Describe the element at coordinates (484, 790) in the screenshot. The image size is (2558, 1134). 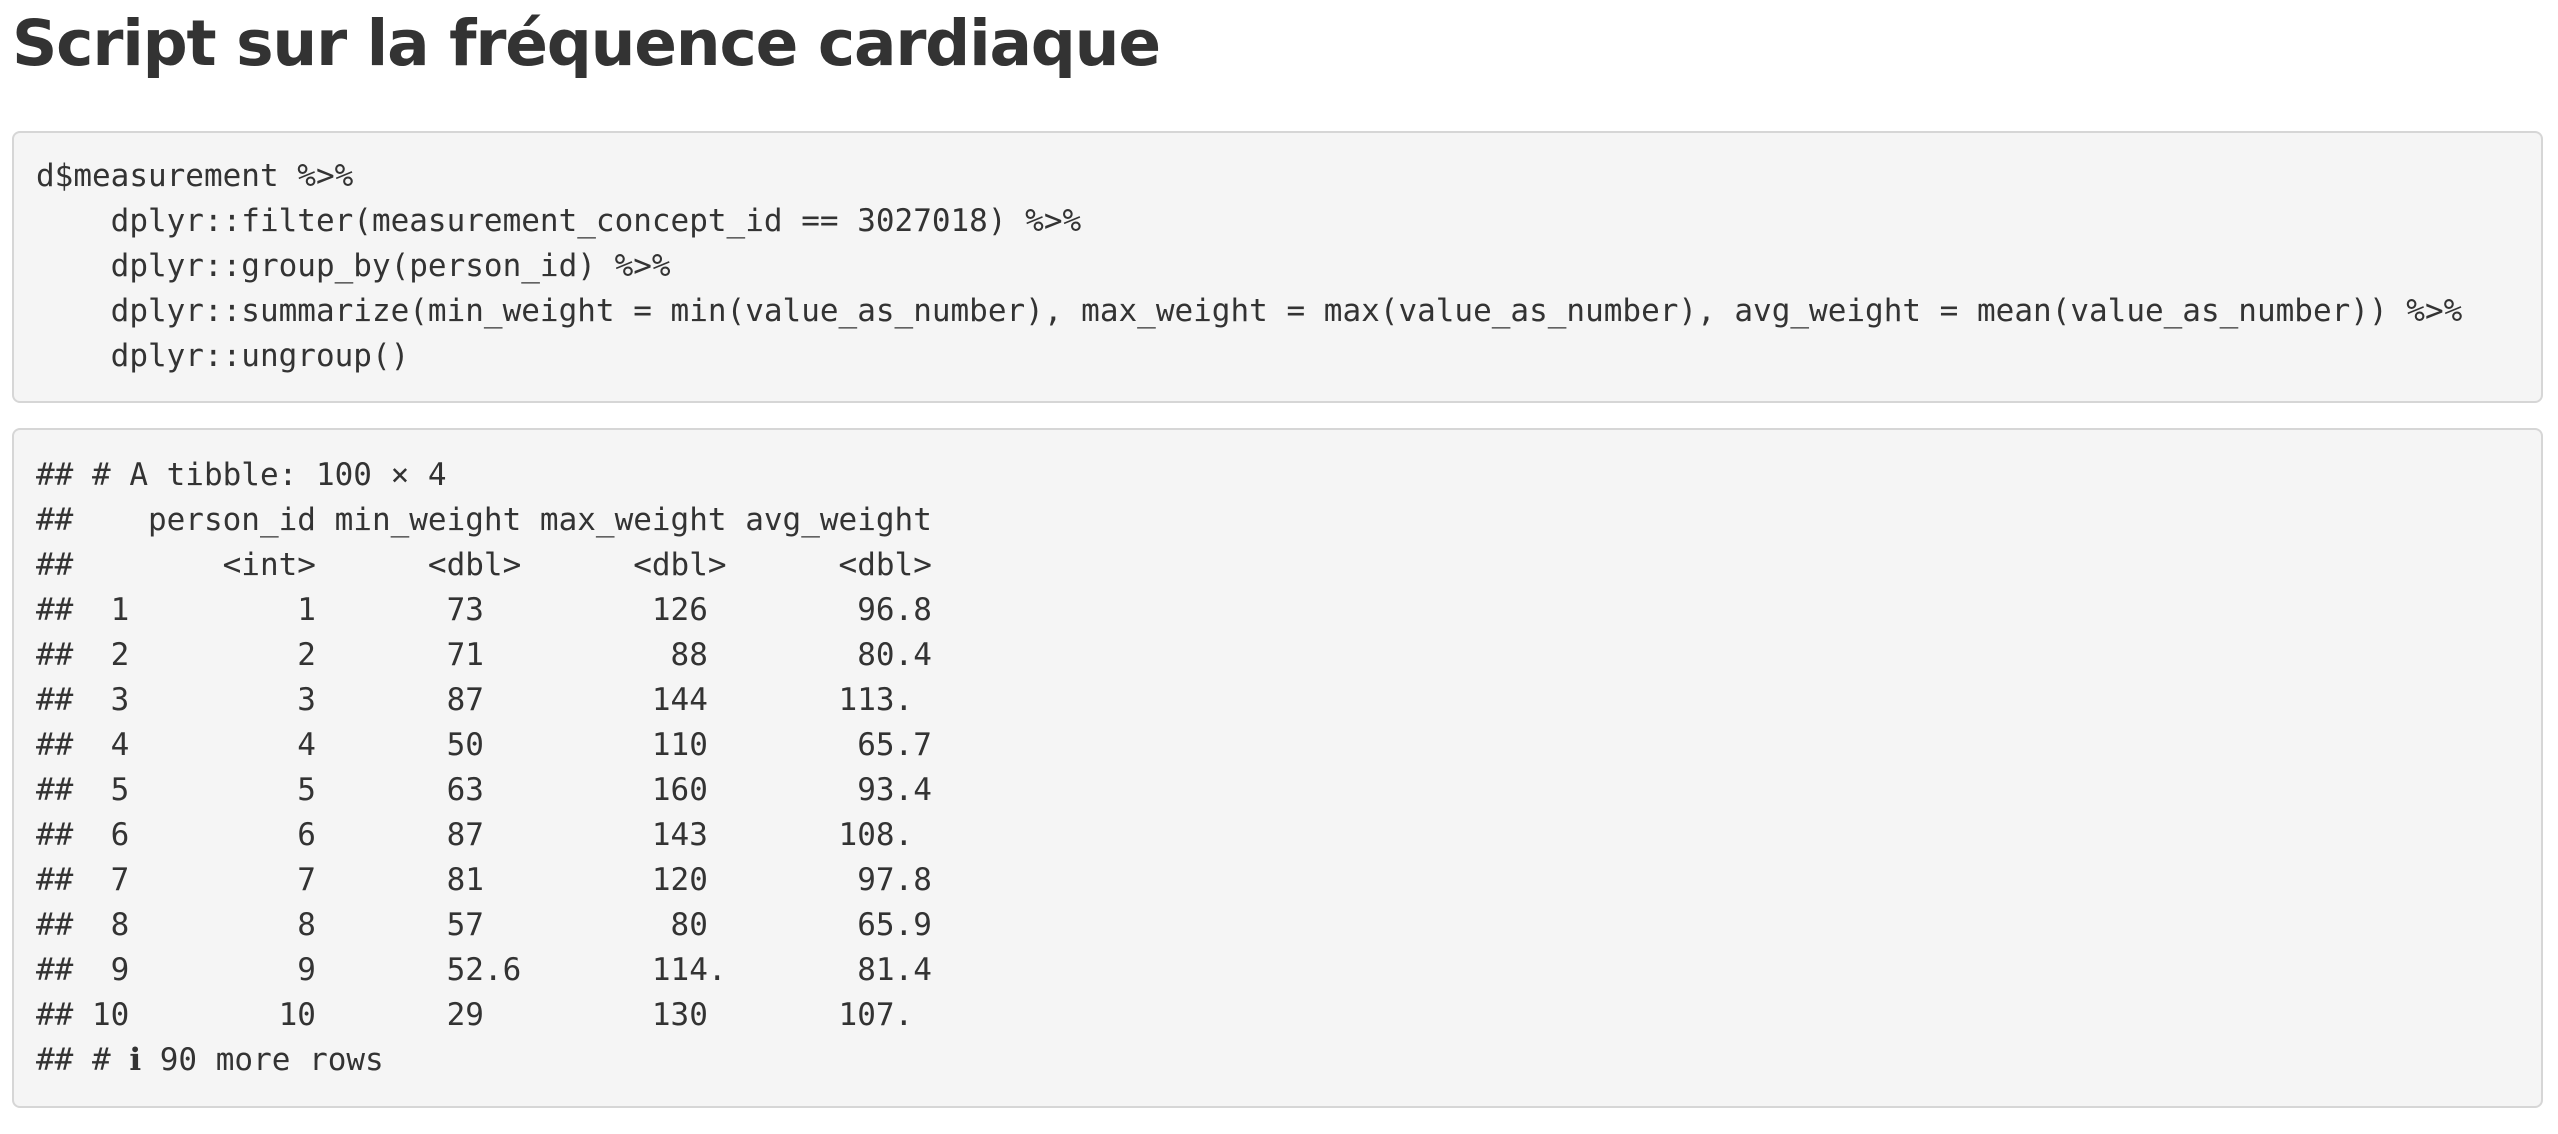
I see `output-line: ## 5 5 63 160 93.4` at that location.